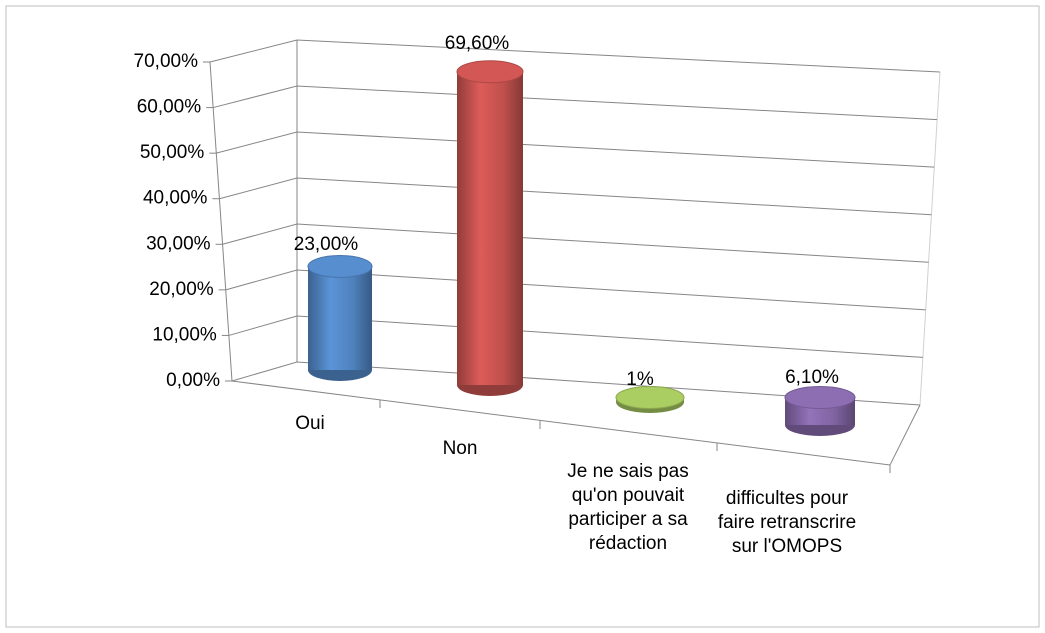  Describe the element at coordinates (175, 198) in the screenshot. I see `y-tick-label: 40,00%` at that location.